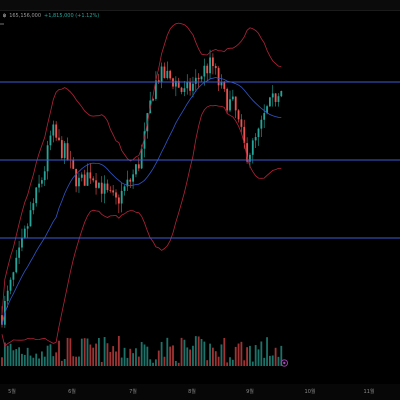 The image size is (400, 400). Describe the element at coordinates (2, 24) in the screenshot. I see `legend-toggle-handle` at that location.